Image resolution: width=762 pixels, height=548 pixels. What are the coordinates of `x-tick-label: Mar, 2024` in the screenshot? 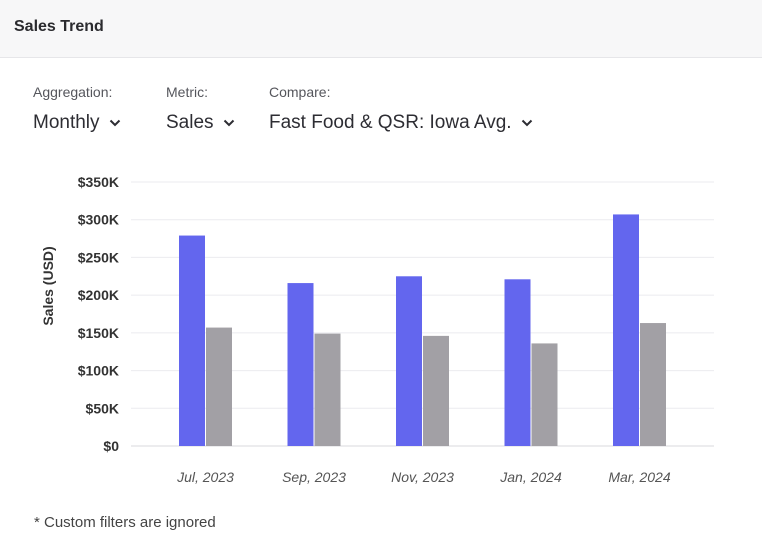 It's located at (639, 477).